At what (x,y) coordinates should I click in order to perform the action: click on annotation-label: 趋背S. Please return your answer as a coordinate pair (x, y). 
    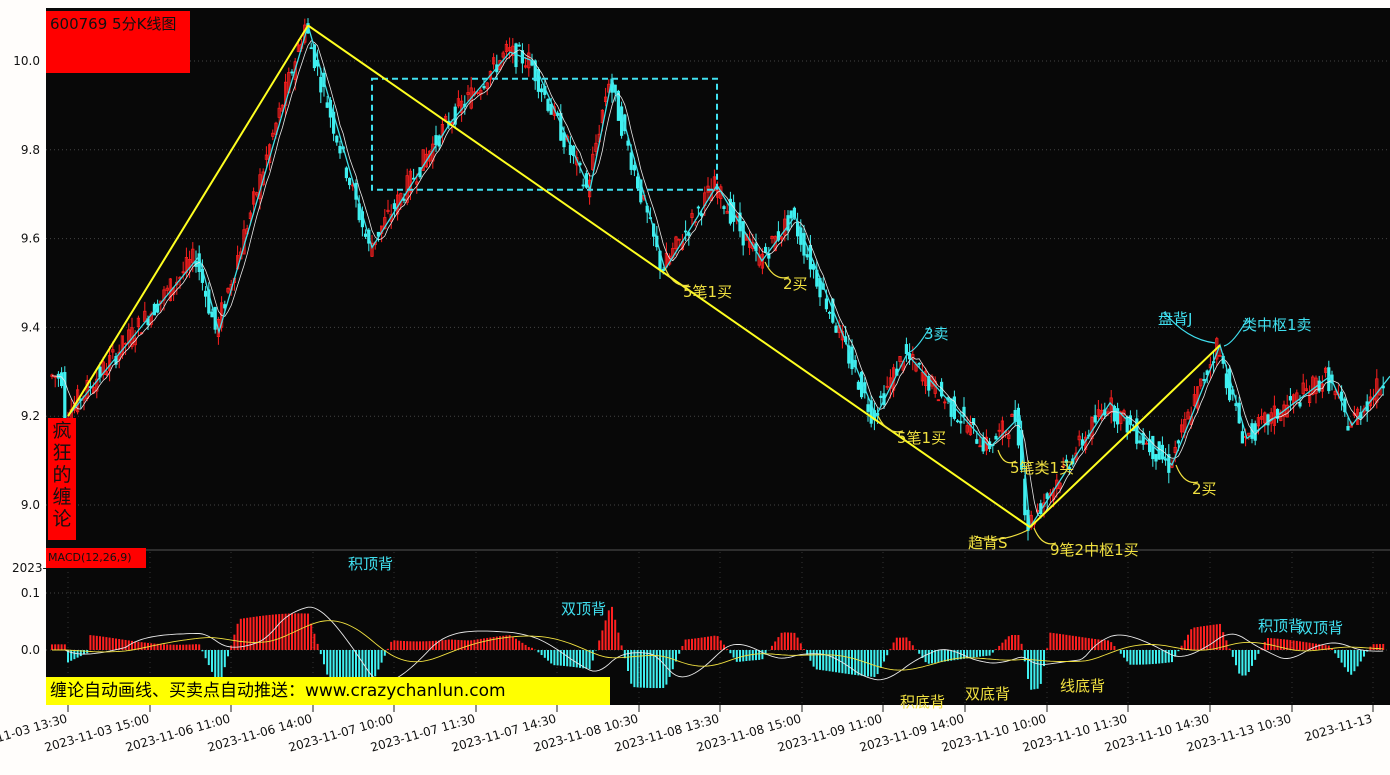
    Looking at the image, I should click on (988, 543).